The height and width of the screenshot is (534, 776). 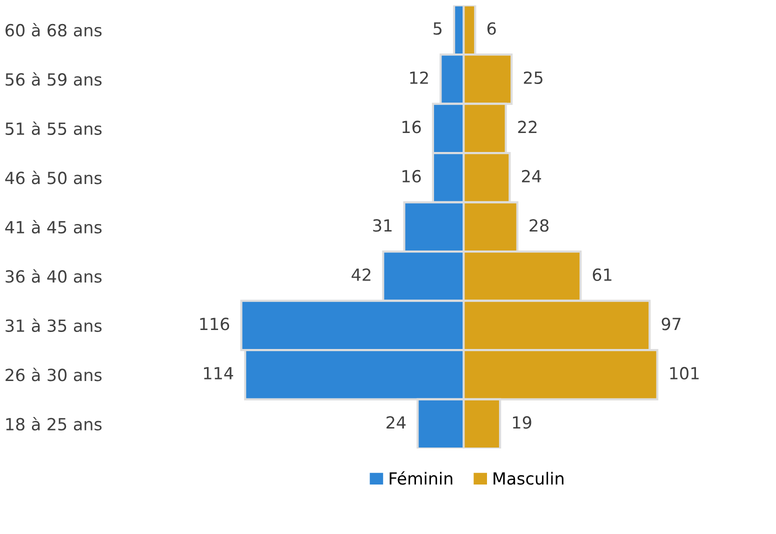 I want to click on data-label: 22, so click(x=527, y=127).